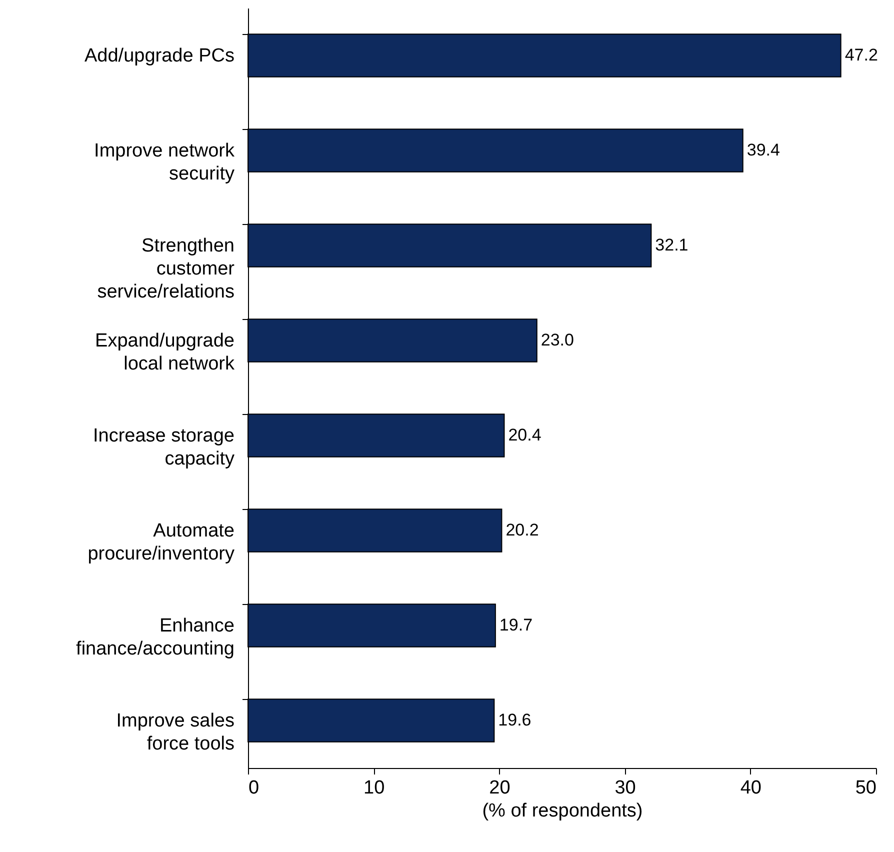 Image resolution: width=894 pixels, height=852 pixels. Describe the element at coordinates (763, 150) in the screenshot. I see `data-label: 39.4` at that location.